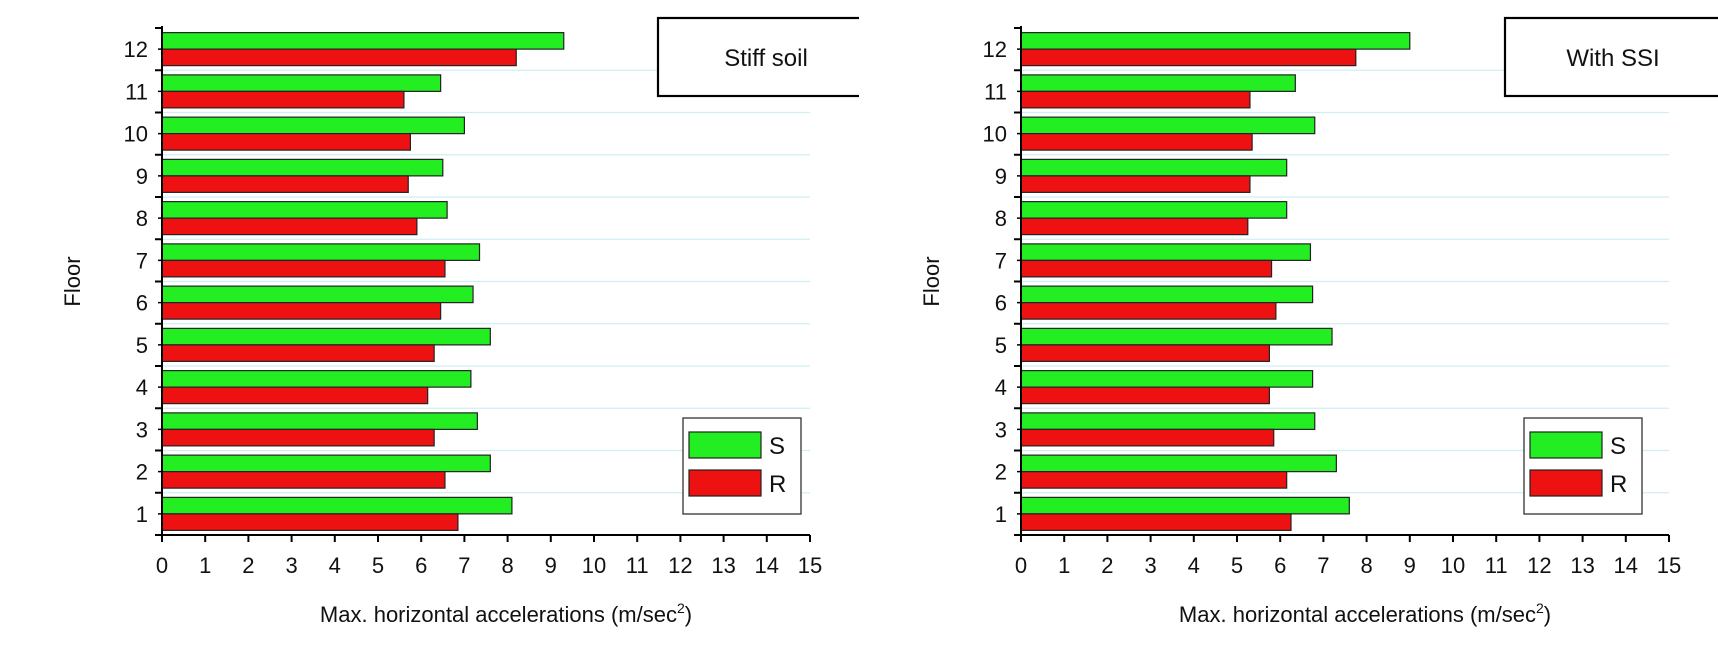  I want to click on y-tick-label: 8, so click(142, 218).